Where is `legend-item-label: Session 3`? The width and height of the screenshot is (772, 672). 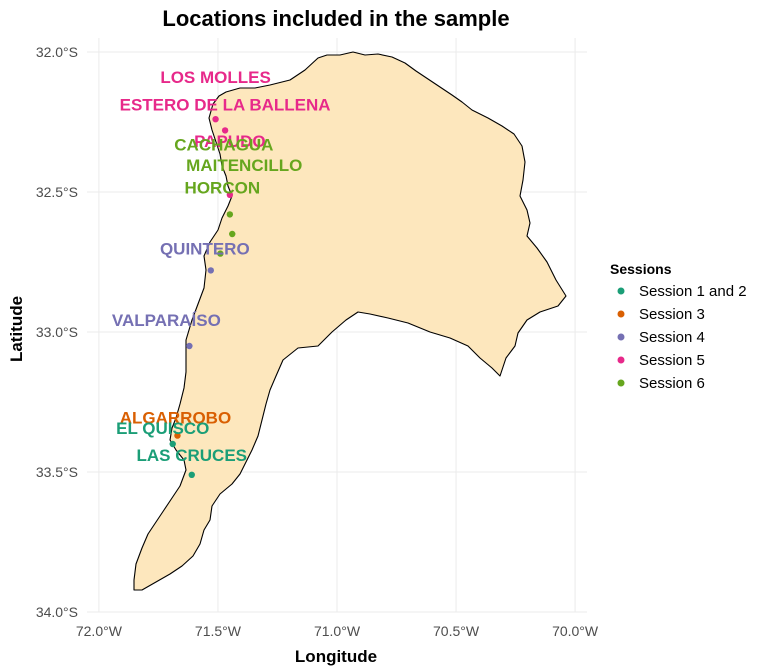
legend-item-label: Session 3 is located at coordinates (672, 314).